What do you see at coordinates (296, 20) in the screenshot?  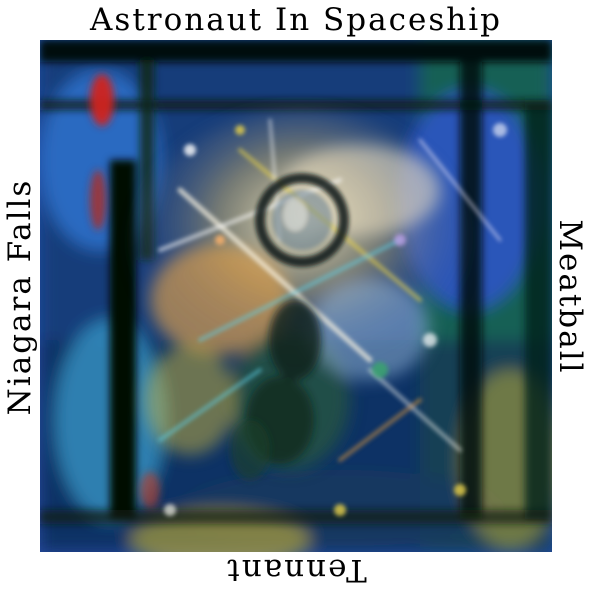 I see `caption-top: Astronaut In Spaceship` at bounding box center [296, 20].